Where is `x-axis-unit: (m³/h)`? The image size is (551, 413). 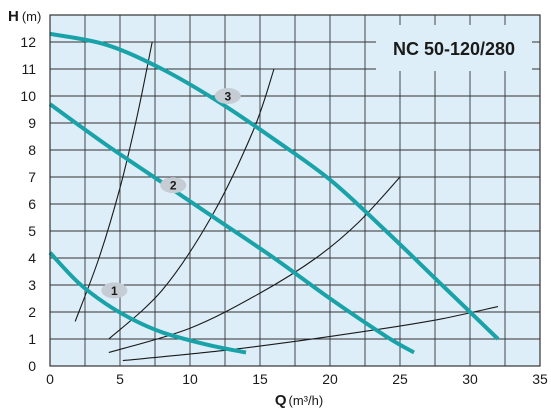 x-axis-unit: (m³/h) is located at coordinates (306, 400).